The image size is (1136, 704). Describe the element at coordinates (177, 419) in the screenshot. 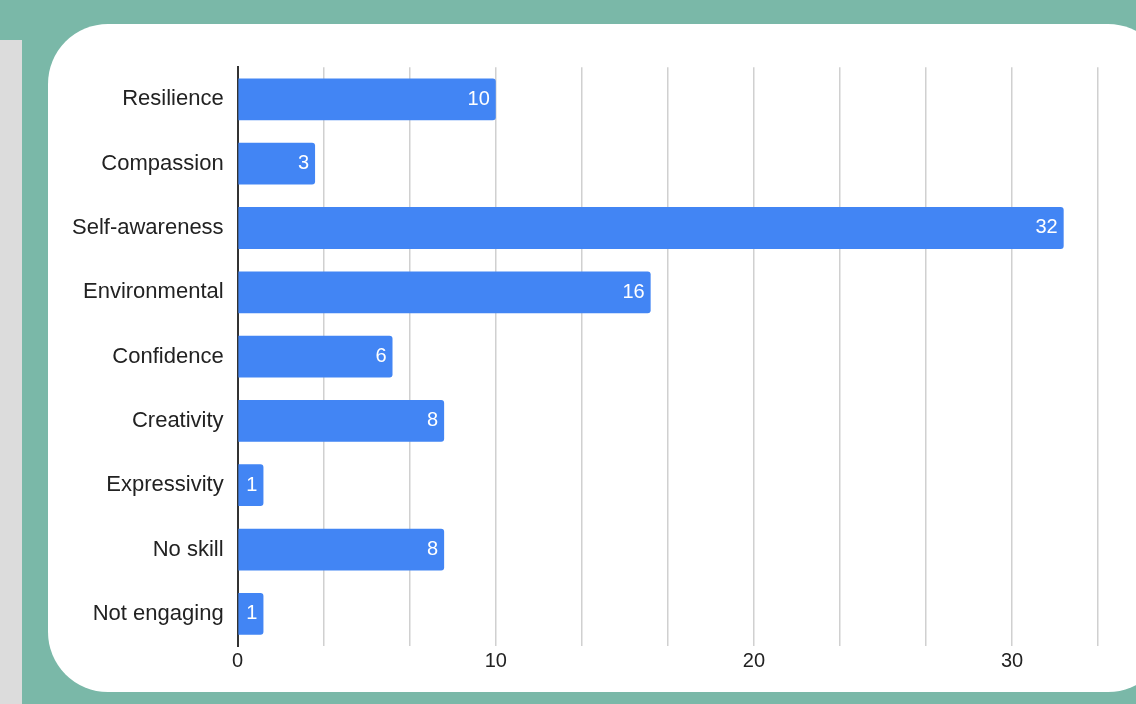

I see `y-tick-label: Creativity` at that location.